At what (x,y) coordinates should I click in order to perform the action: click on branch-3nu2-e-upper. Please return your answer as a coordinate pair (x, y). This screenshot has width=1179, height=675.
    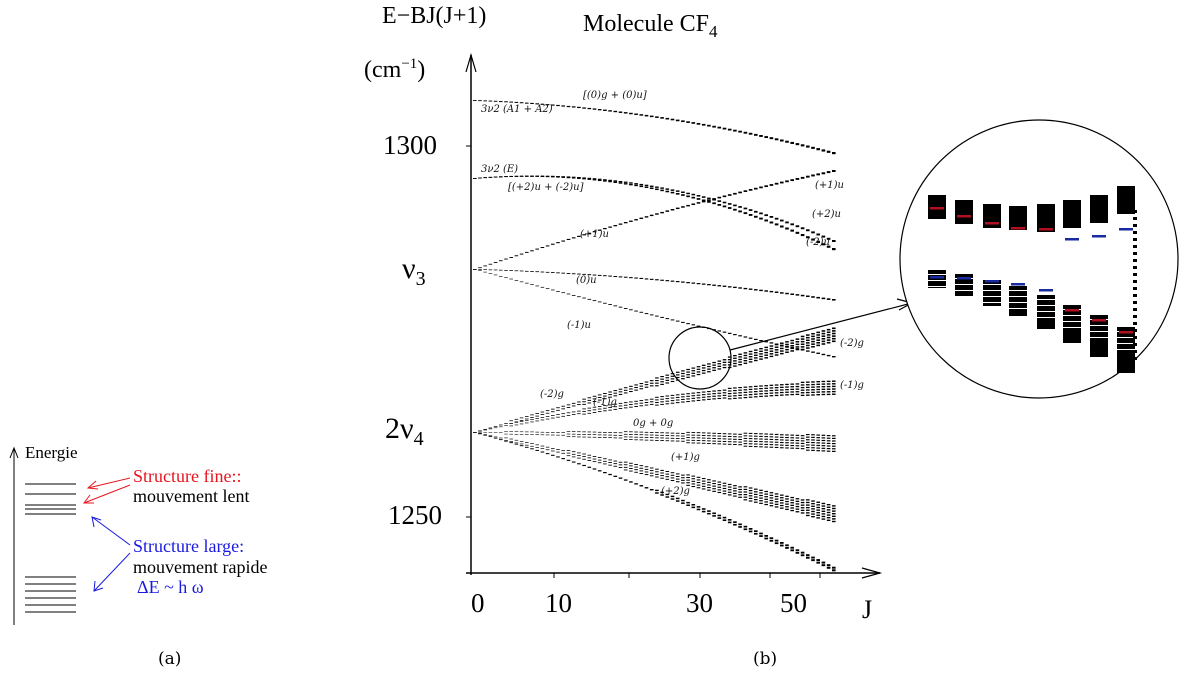
    Looking at the image, I should click on (703, 200).